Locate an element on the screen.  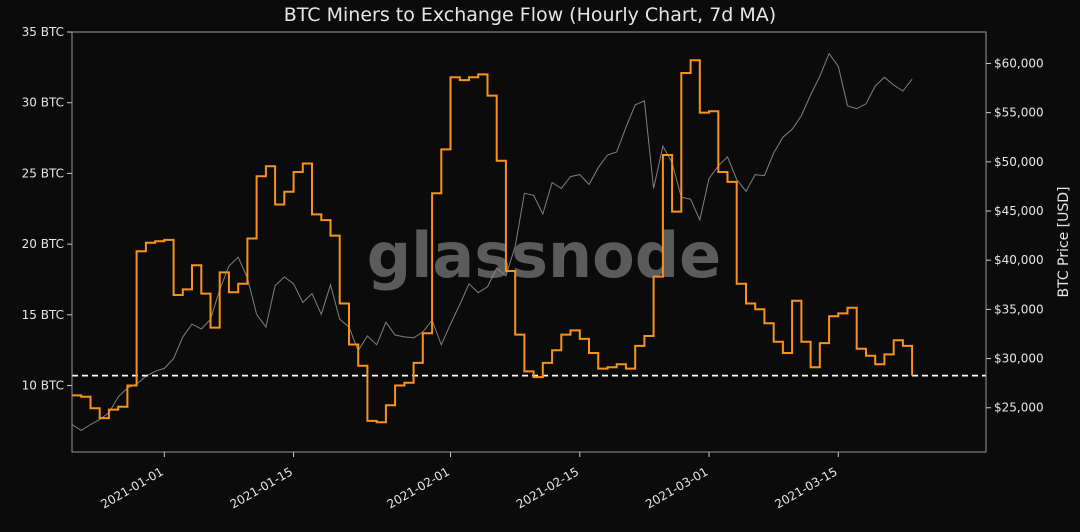
left-tick-label: 30 BTC is located at coordinates (43, 103).